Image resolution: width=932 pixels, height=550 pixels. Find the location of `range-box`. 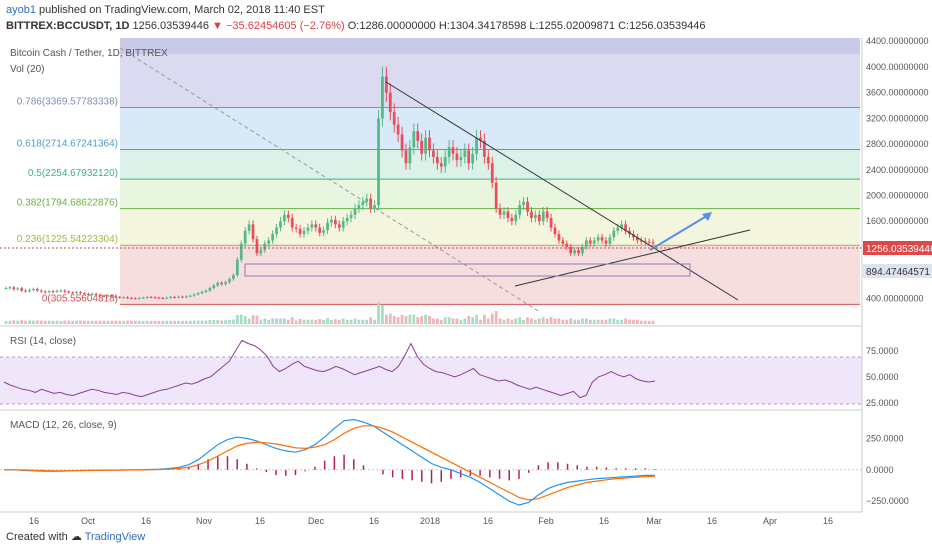

range-box is located at coordinates (467, 270).